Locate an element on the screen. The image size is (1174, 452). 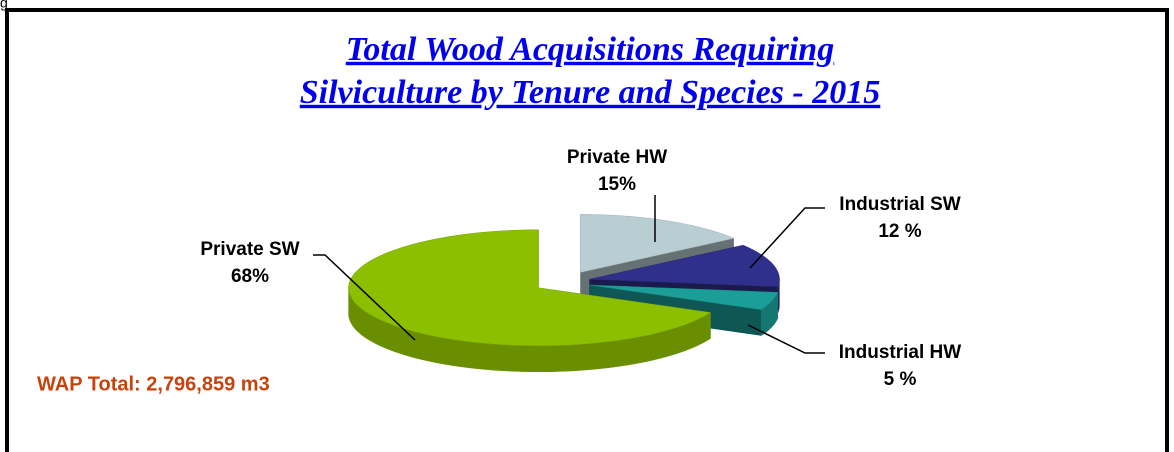
slice-label: Industrial HW is located at coordinates (900, 352).